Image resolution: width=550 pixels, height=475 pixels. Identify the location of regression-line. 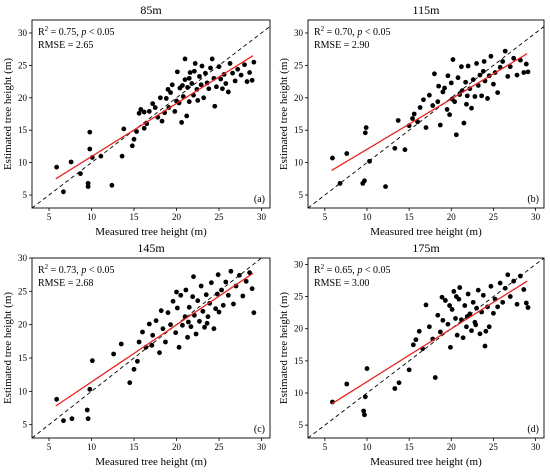
(154, 117).